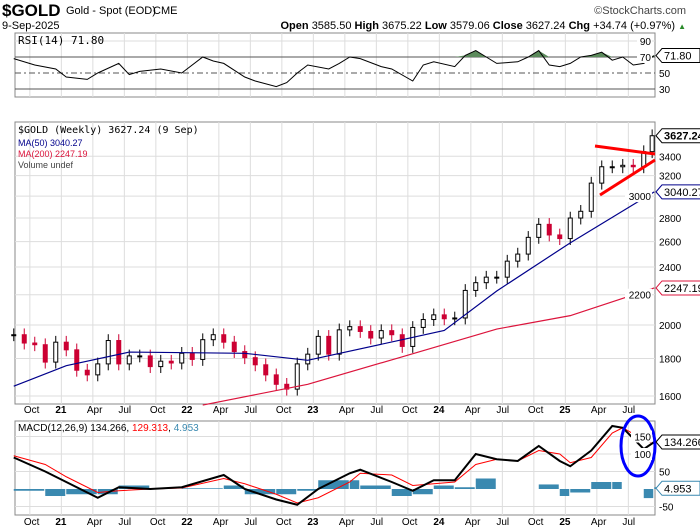 The height and width of the screenshot is (530, 700). I want to click on macd-y-tick: -50, so click(666, 508).